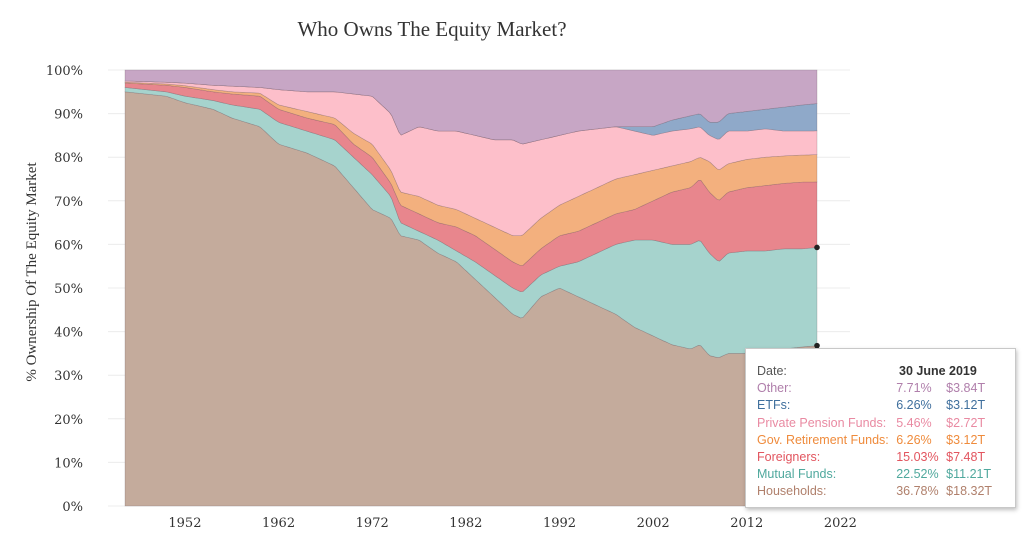 The image size is (1024, 543). Describe the element at coordinates (653, 523) in the screenshot. I see `x-tick-label: 2002` at that location.